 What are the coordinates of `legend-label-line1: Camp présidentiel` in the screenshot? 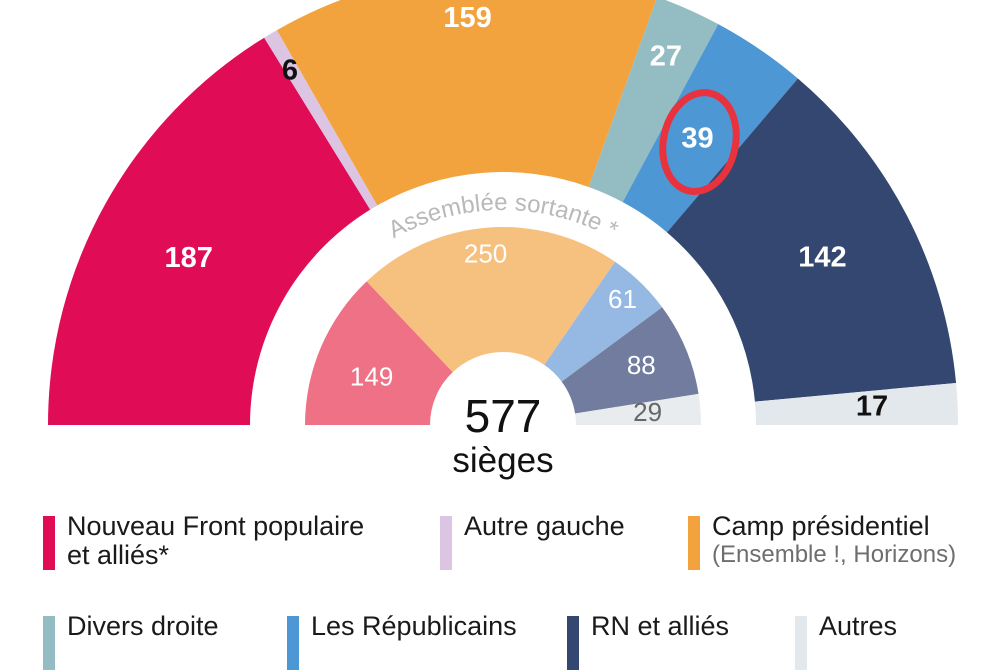 It's located at (821, 526).